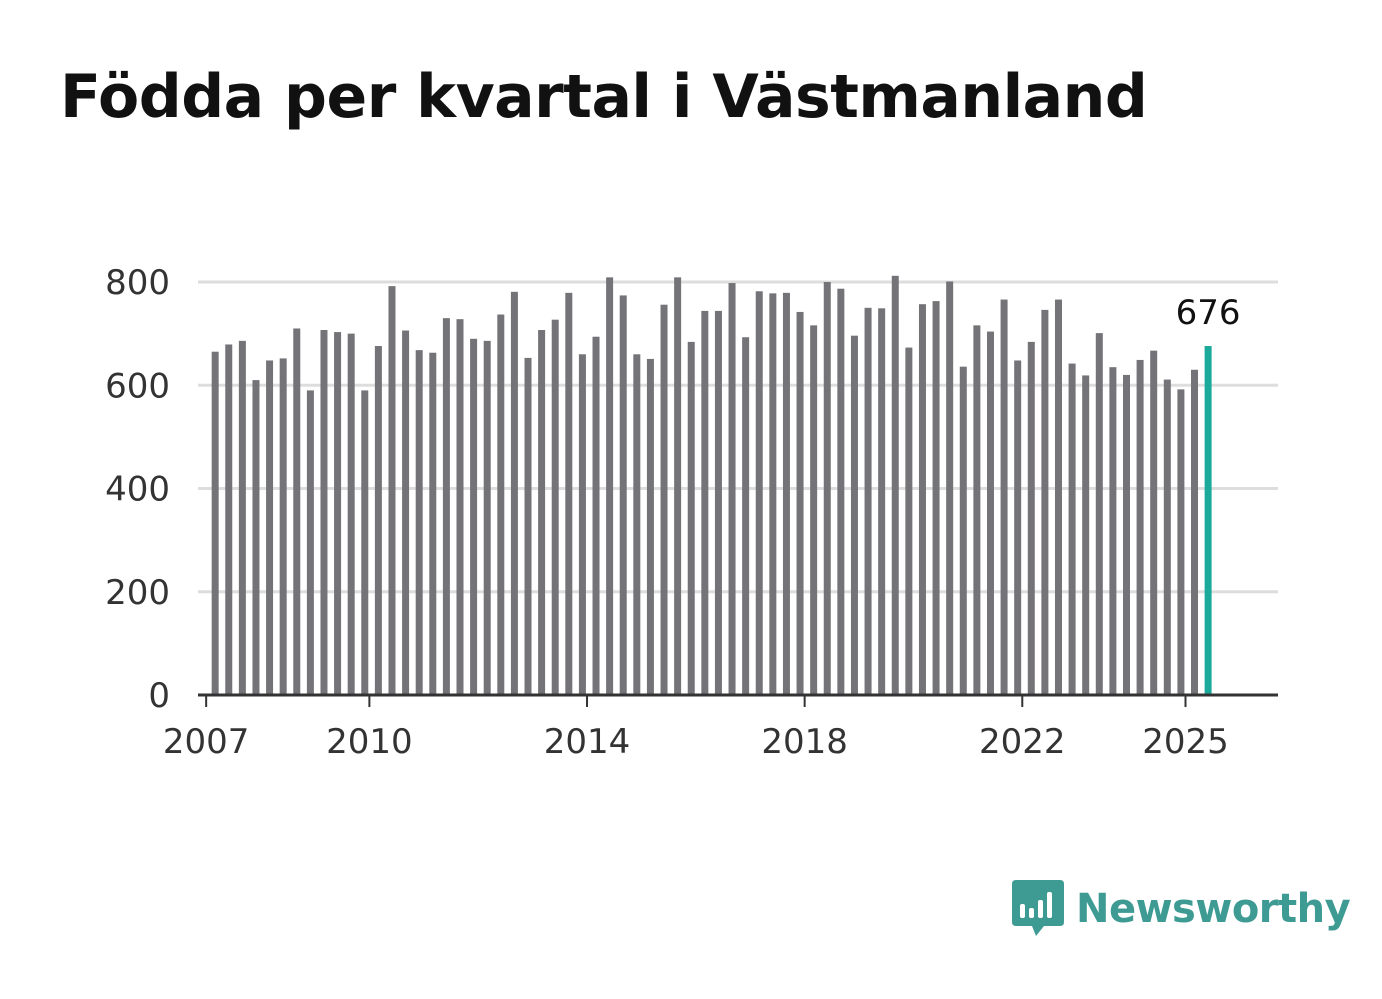 The width and height of the screenshot is (1382, 999). I want to click on y-tick-label-600: 600, so click(137, 386).